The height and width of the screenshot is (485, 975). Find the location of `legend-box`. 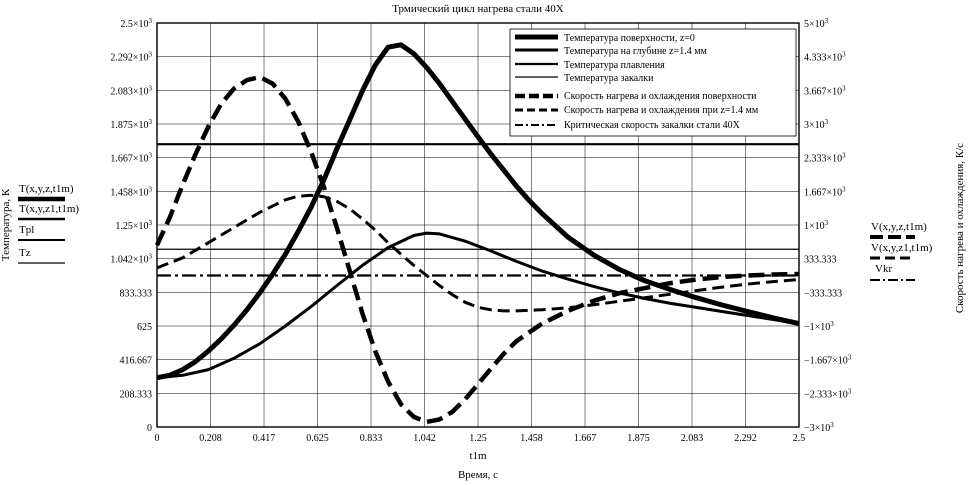

legend-box is located at coordinates (653, 82).